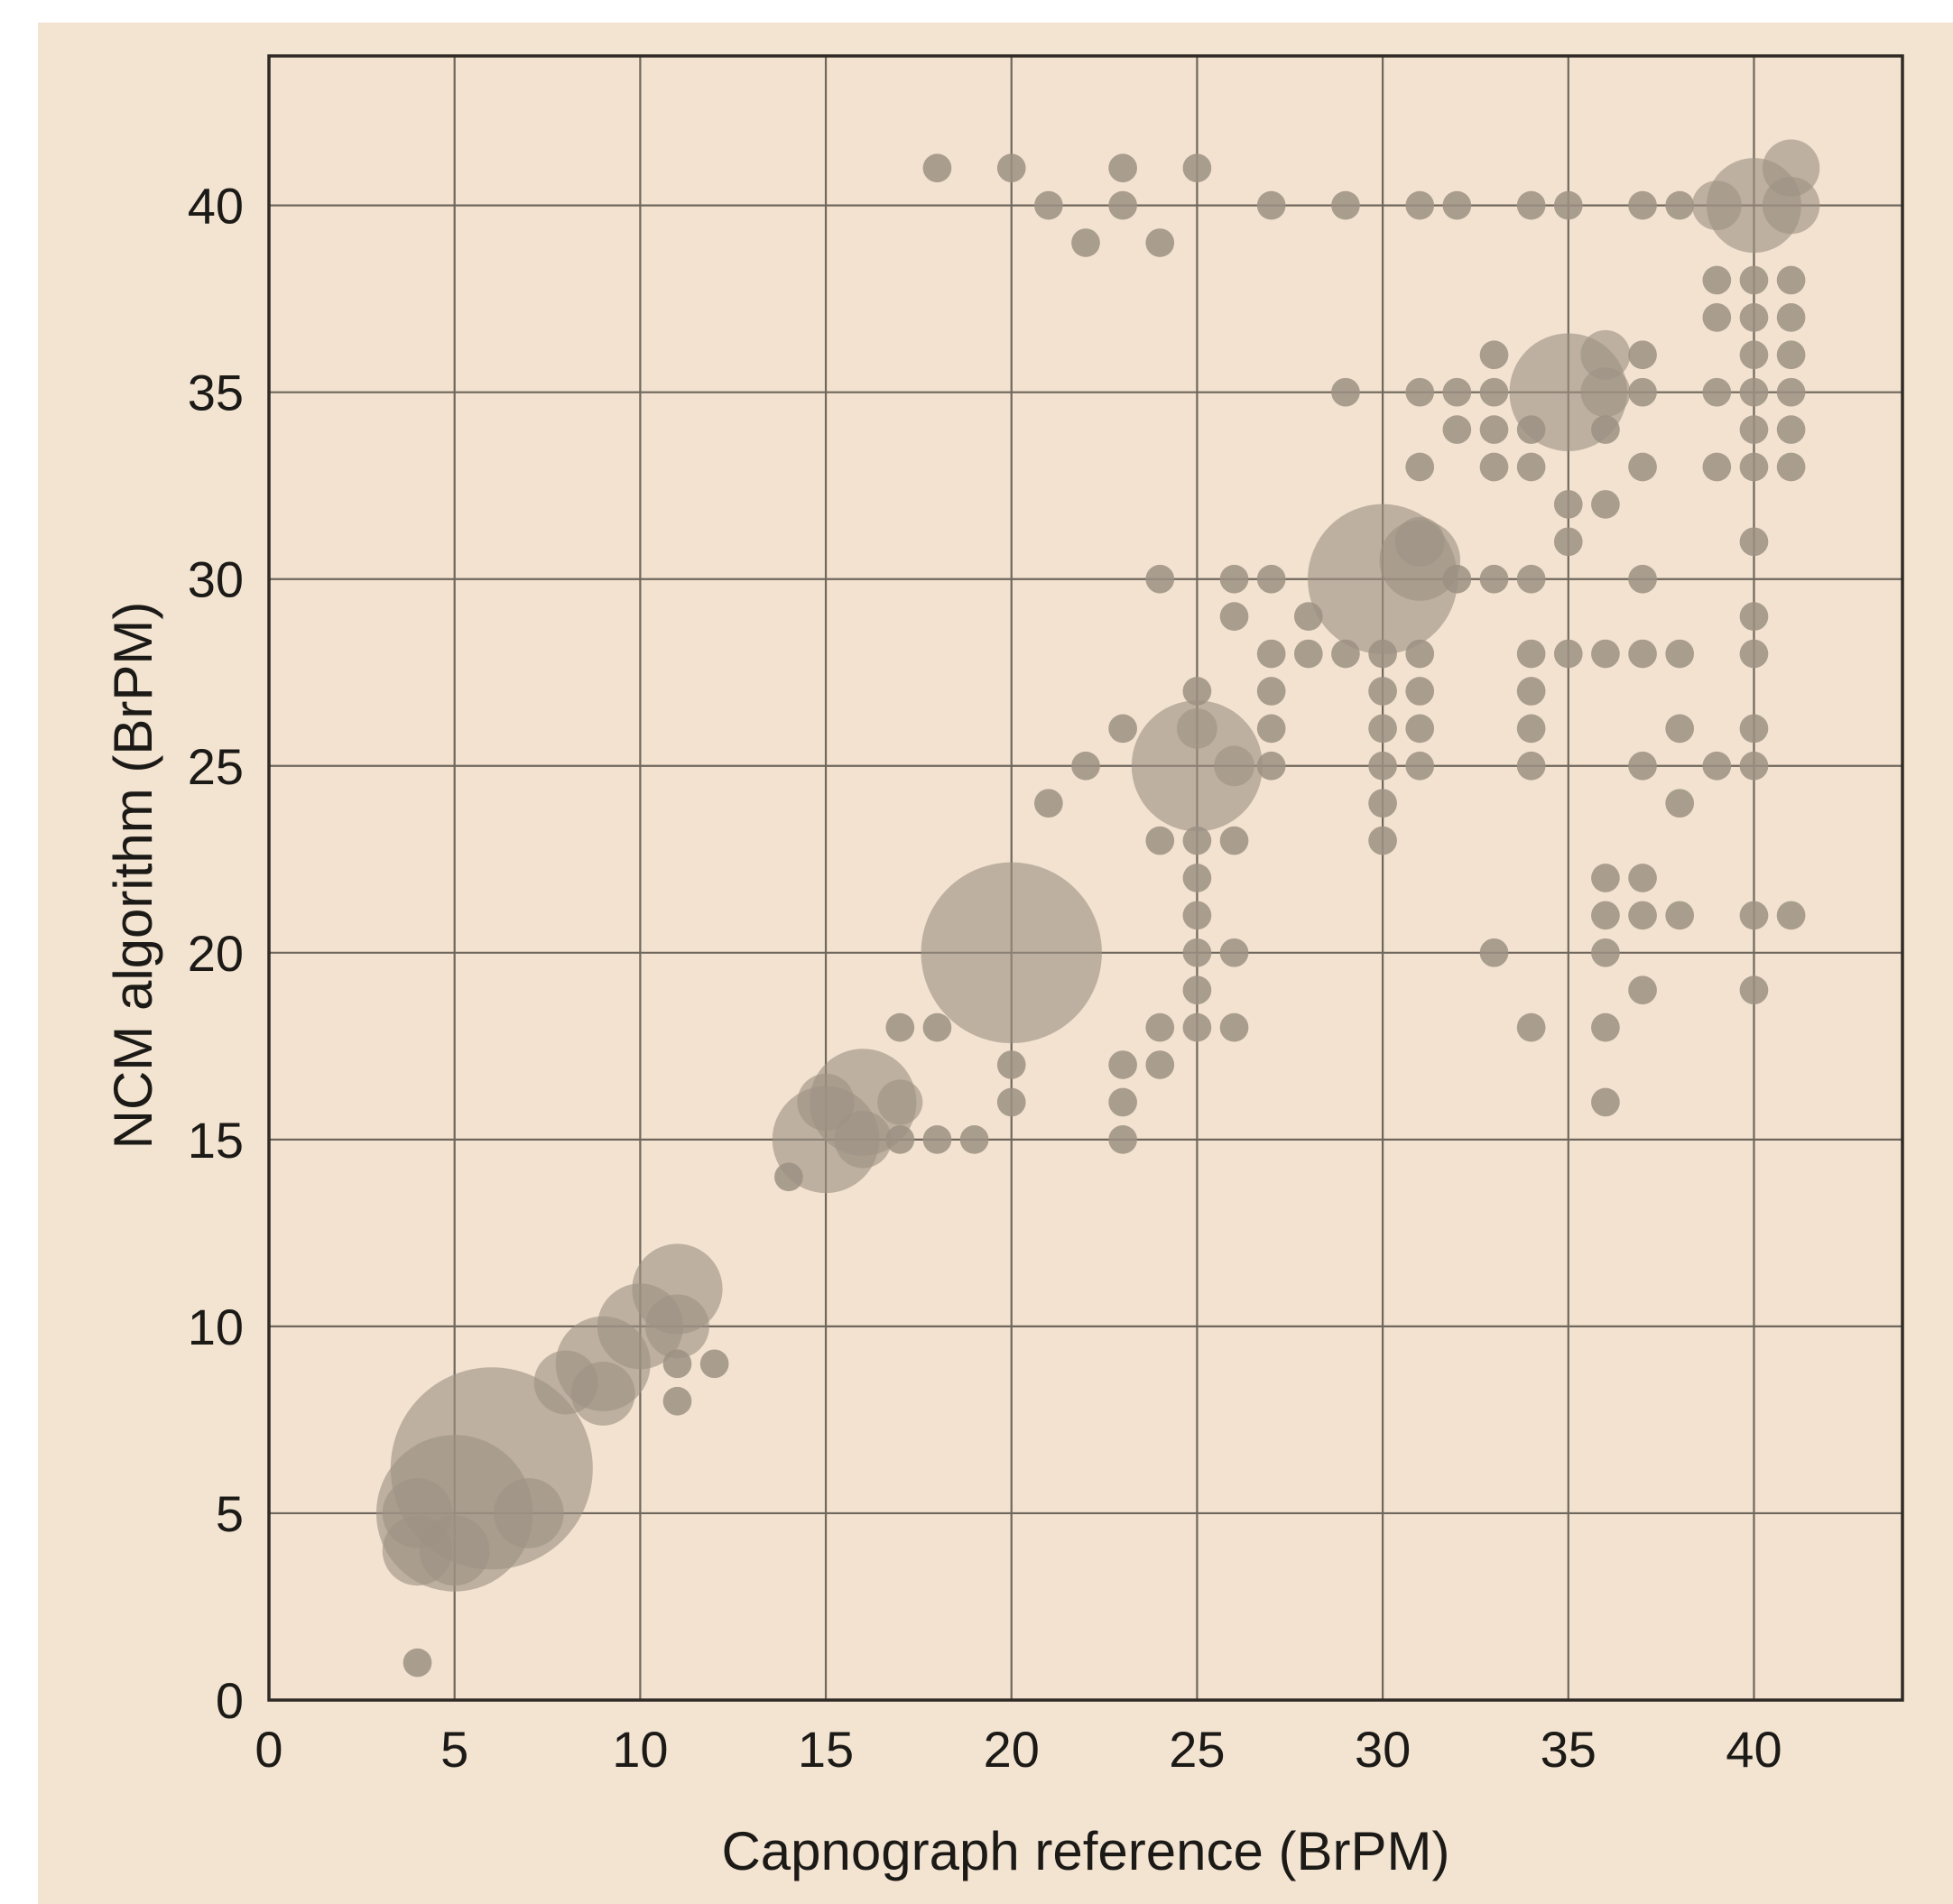 The width and height of the screenshot is (1953, 1904). Describe the element at coordinates (640, 1750) in the screenshot. I see `x-tick-label: 10` at that location.